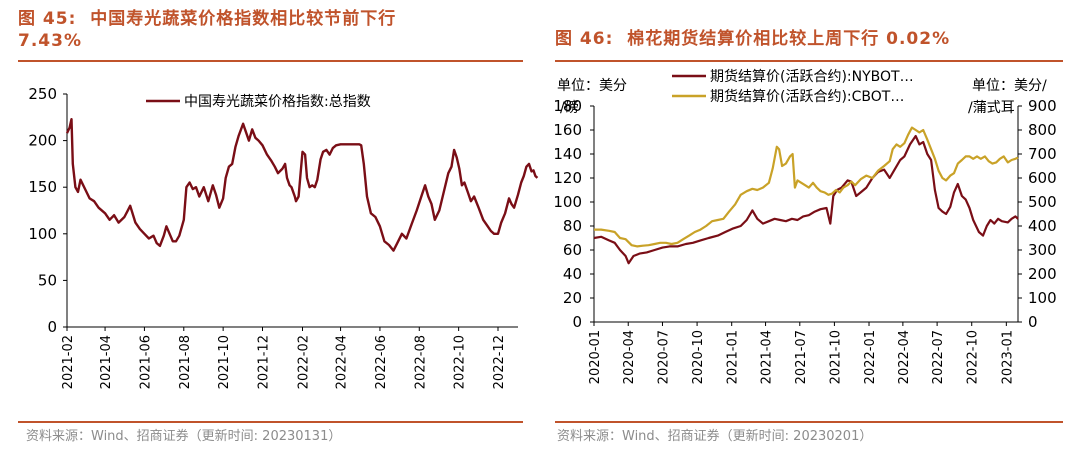 The width and height of the screenshot is (1080, 456). I want to click on chart1-x-tick-label: 2021-06, so click(145, 362).